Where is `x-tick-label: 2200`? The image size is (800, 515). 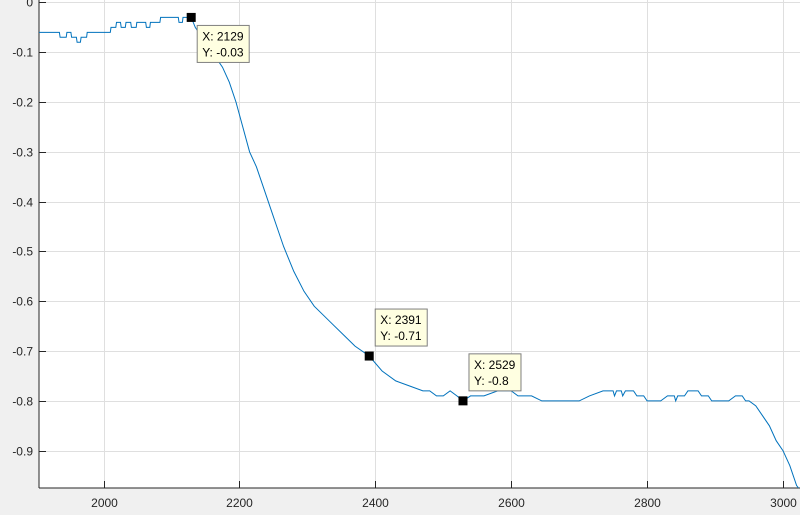
x-tick-label: 2200 is located at coordinates (239, 503).